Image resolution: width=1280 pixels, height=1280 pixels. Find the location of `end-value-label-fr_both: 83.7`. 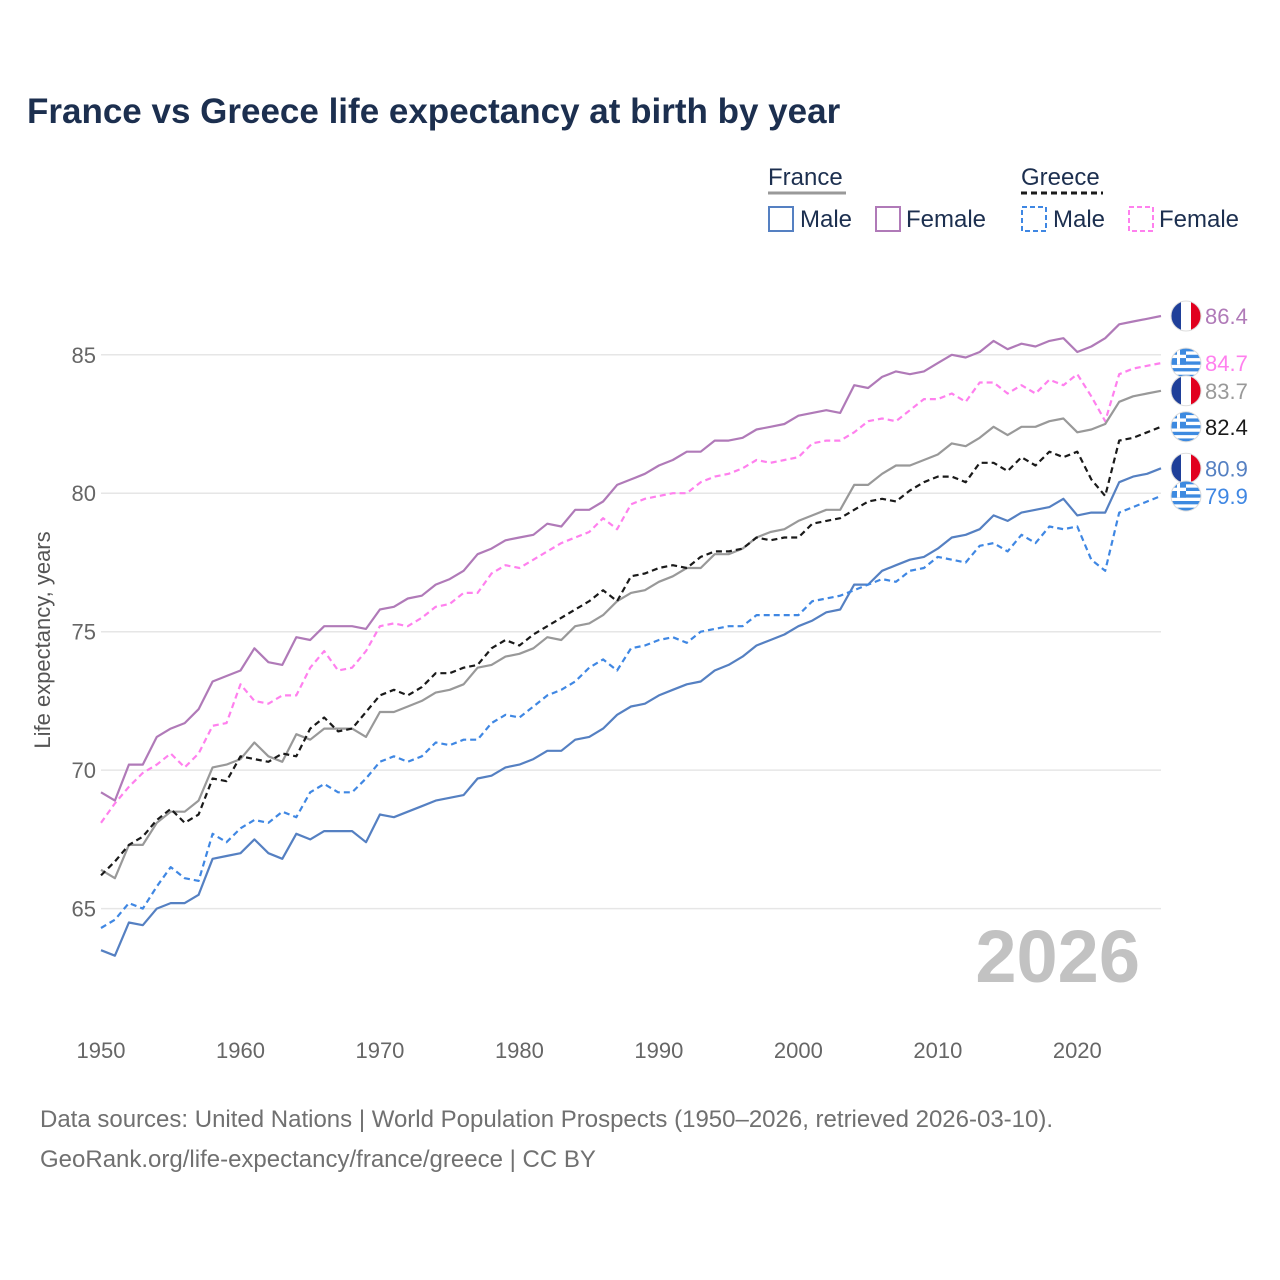

end-value-label-fr_both: 83.7 is located at coordinates (1226, 391).